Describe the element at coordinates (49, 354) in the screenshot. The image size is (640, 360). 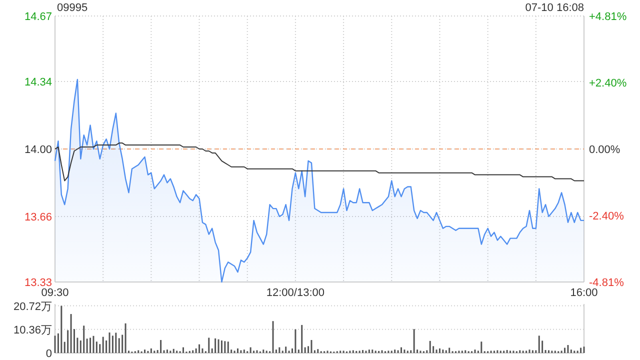
I see `y-tick-label: 0` at that location.